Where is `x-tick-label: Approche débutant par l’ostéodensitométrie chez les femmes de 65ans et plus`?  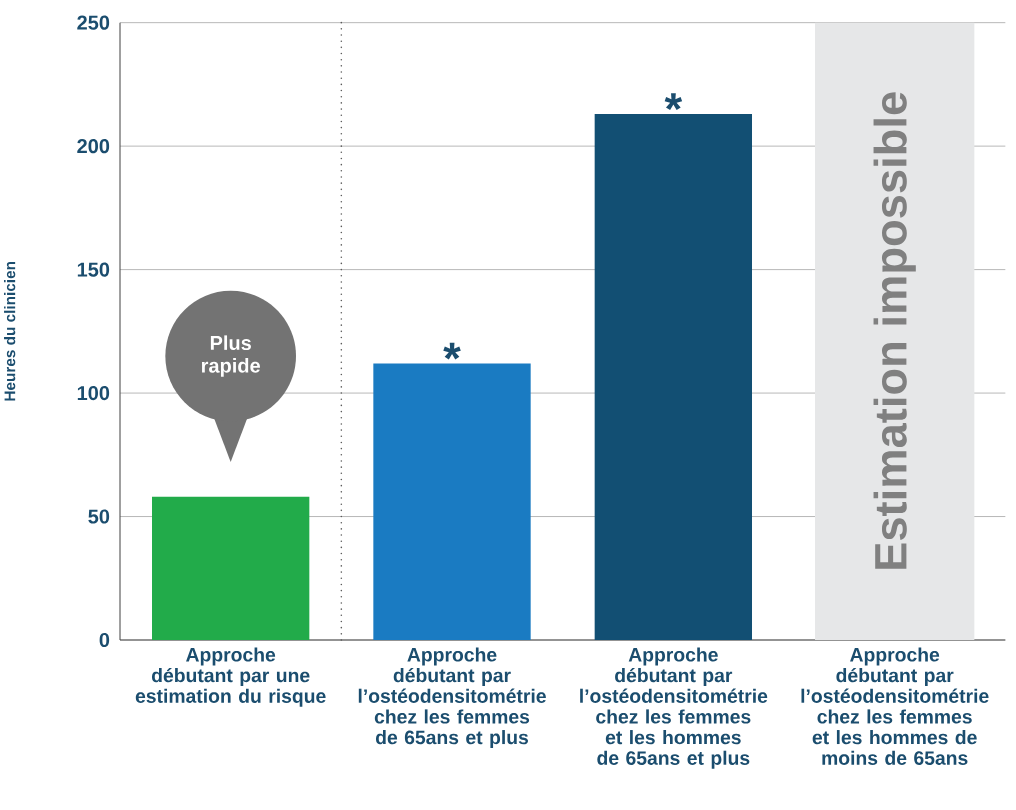
x-tick-label: Approche débutant par l’ostéodensitométrie chez les femmes de 65ans et plus is located at coordinates (452, 698).